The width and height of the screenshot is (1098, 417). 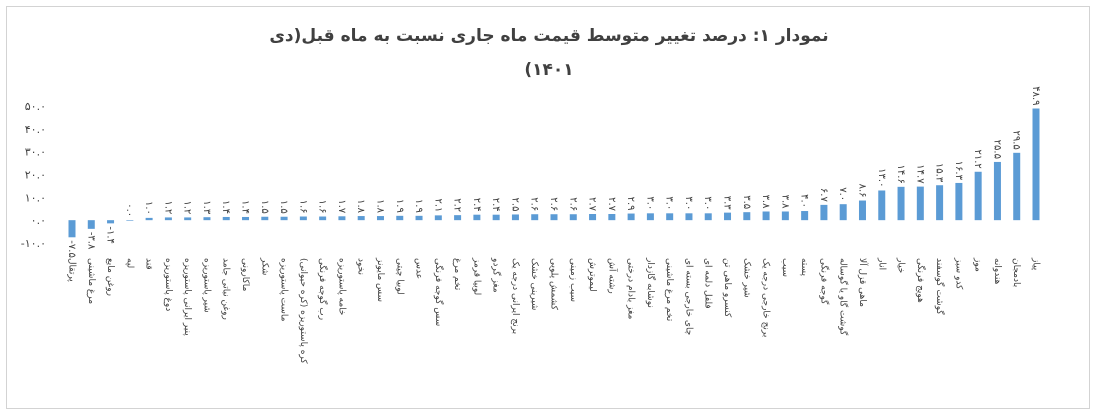 I want to click on category-label: مرغ ماشینی, so click(x=91, y=281).